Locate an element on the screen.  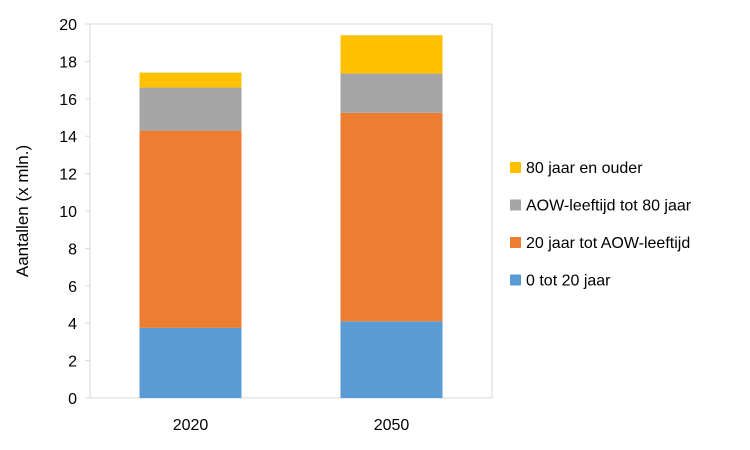
y-tick-label: 6 is located at coordinates (72, 287).